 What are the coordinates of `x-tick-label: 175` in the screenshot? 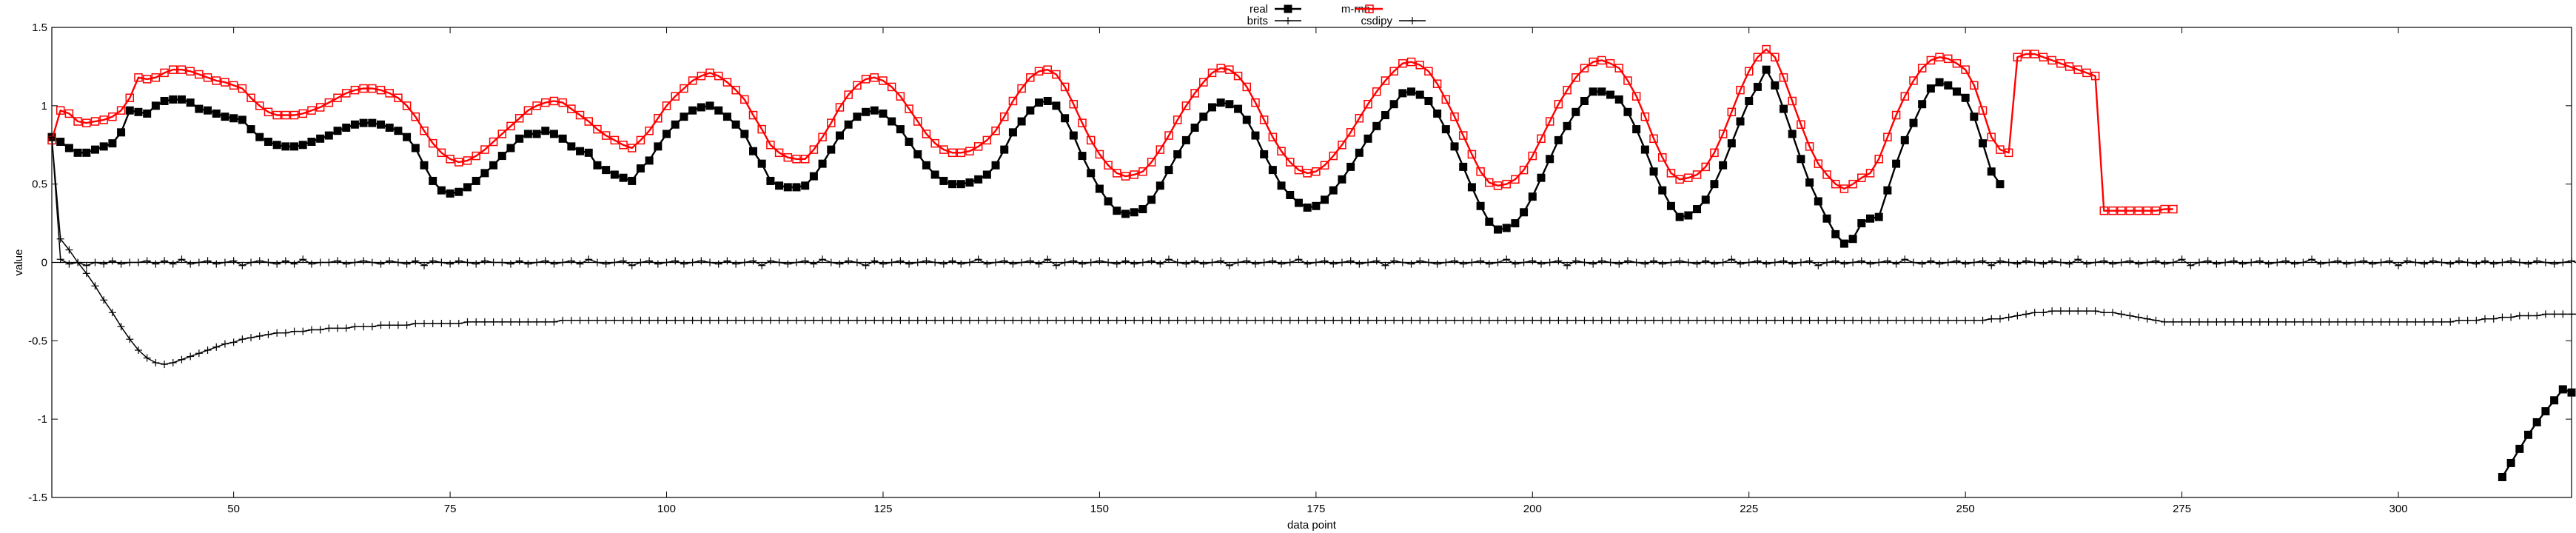 It's located at (1316, 509).